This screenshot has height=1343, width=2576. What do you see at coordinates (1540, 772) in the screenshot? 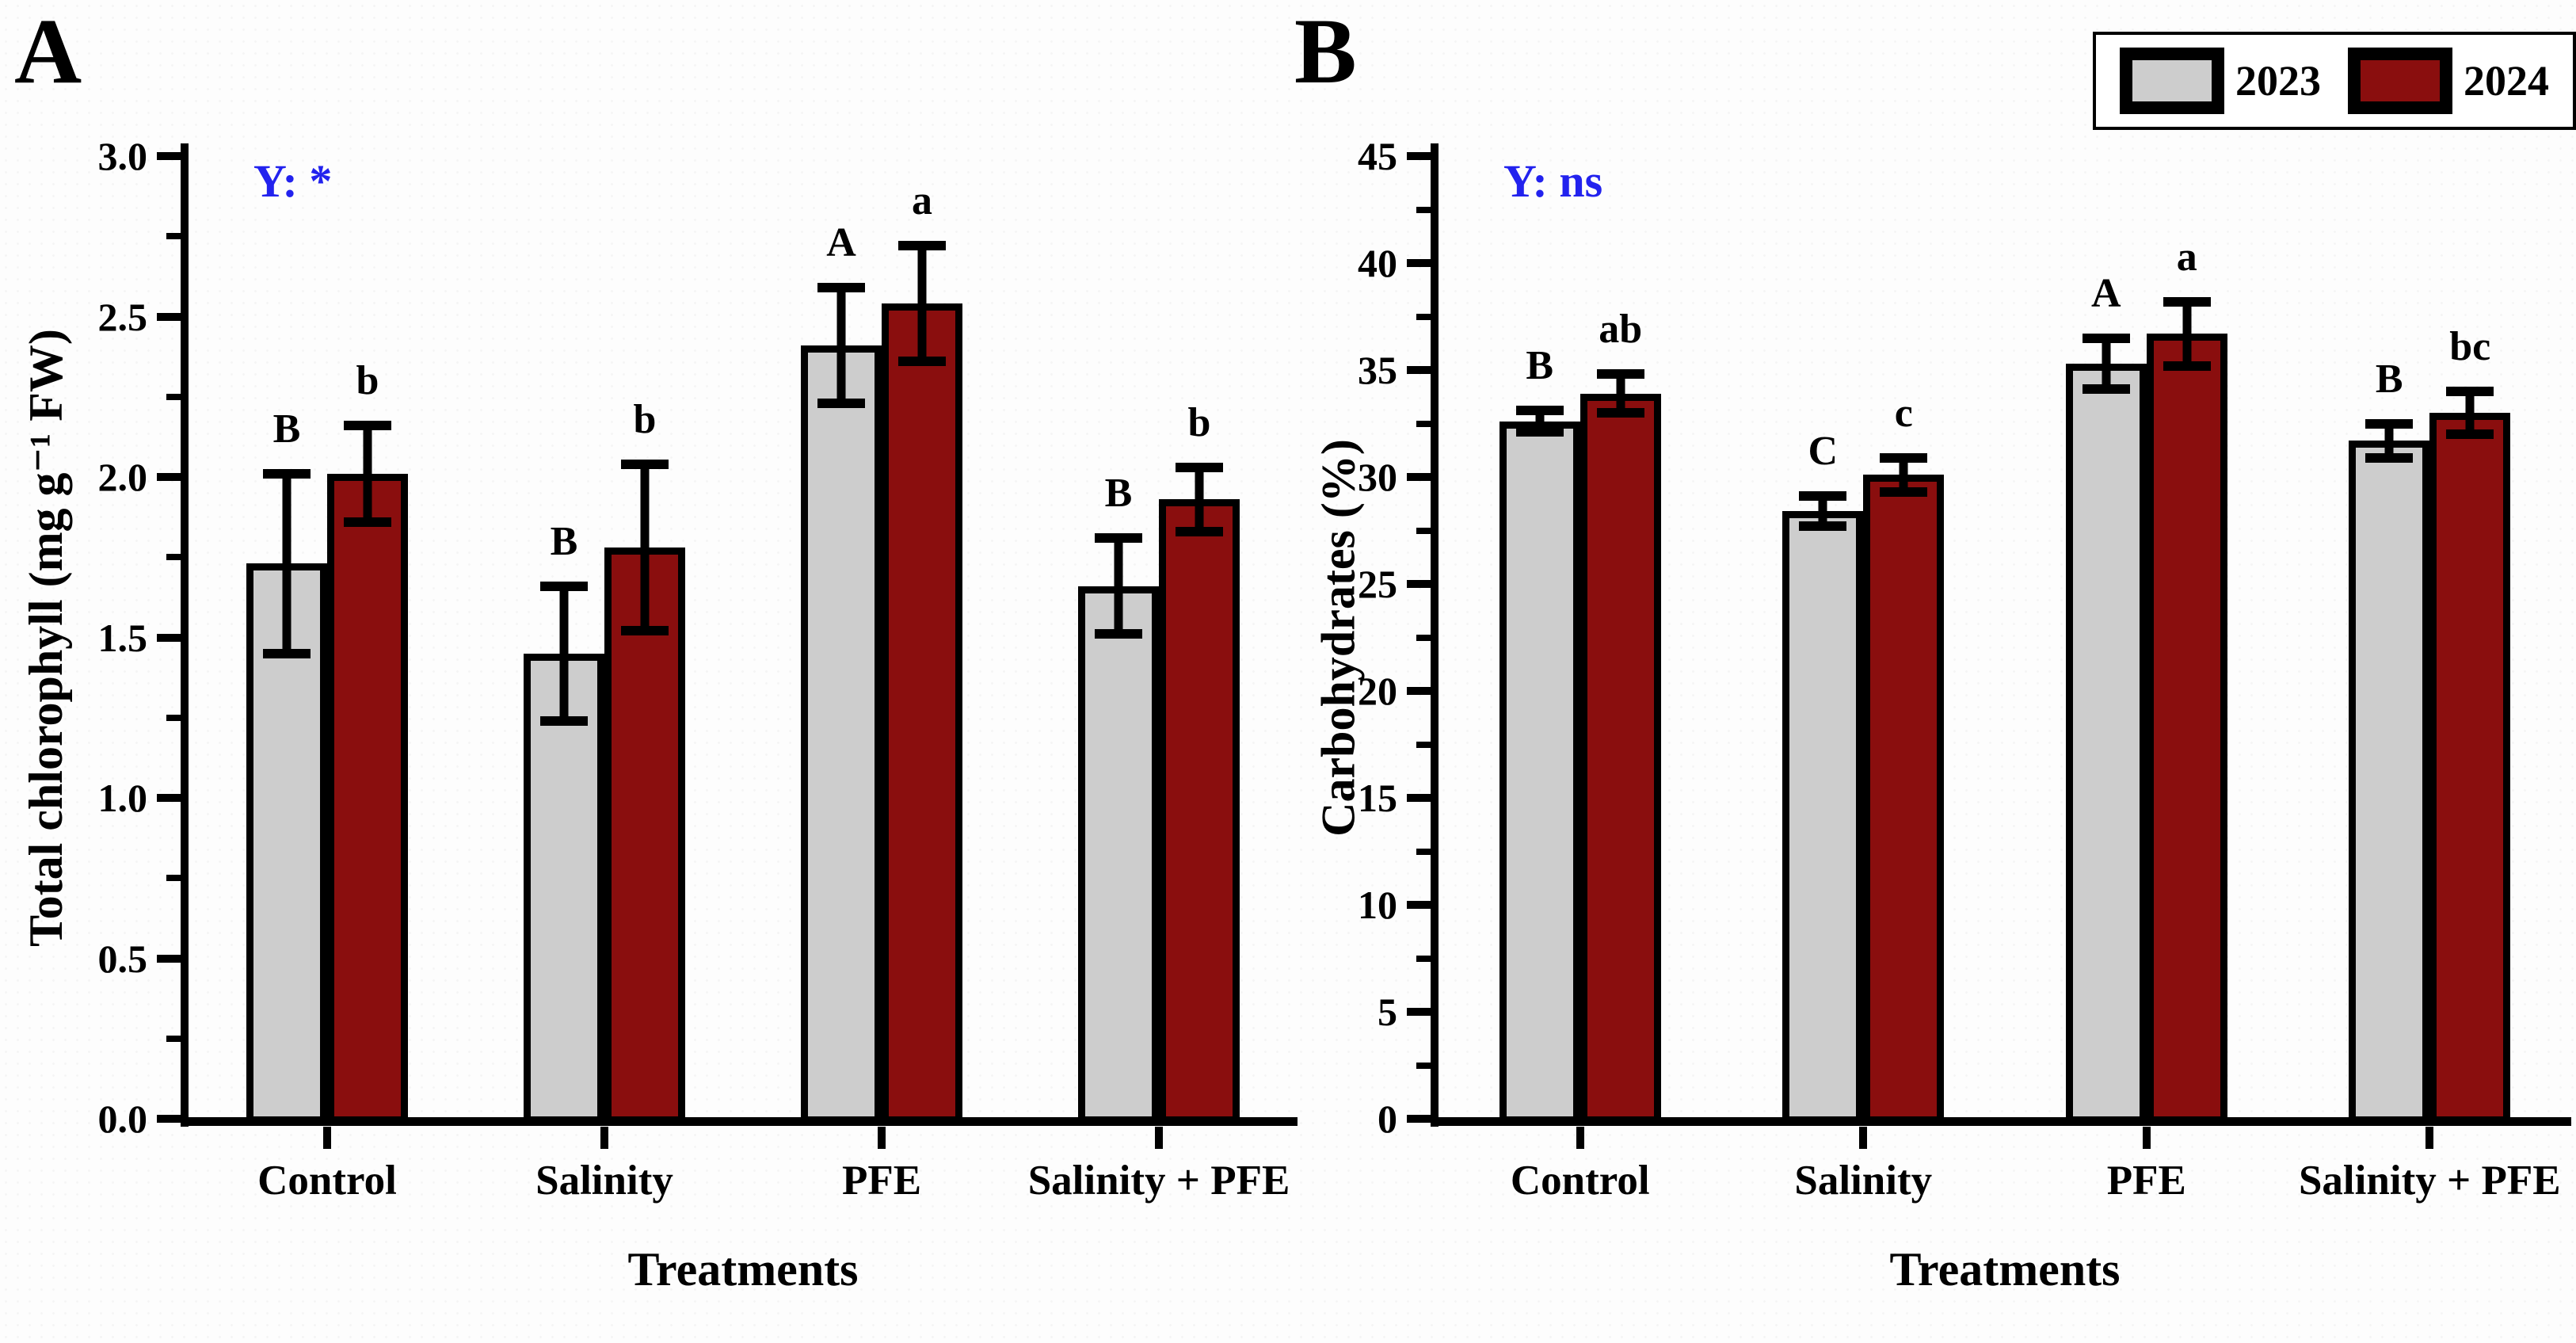
I see `bar-2023-Control` at bounding box center [1540, 772].